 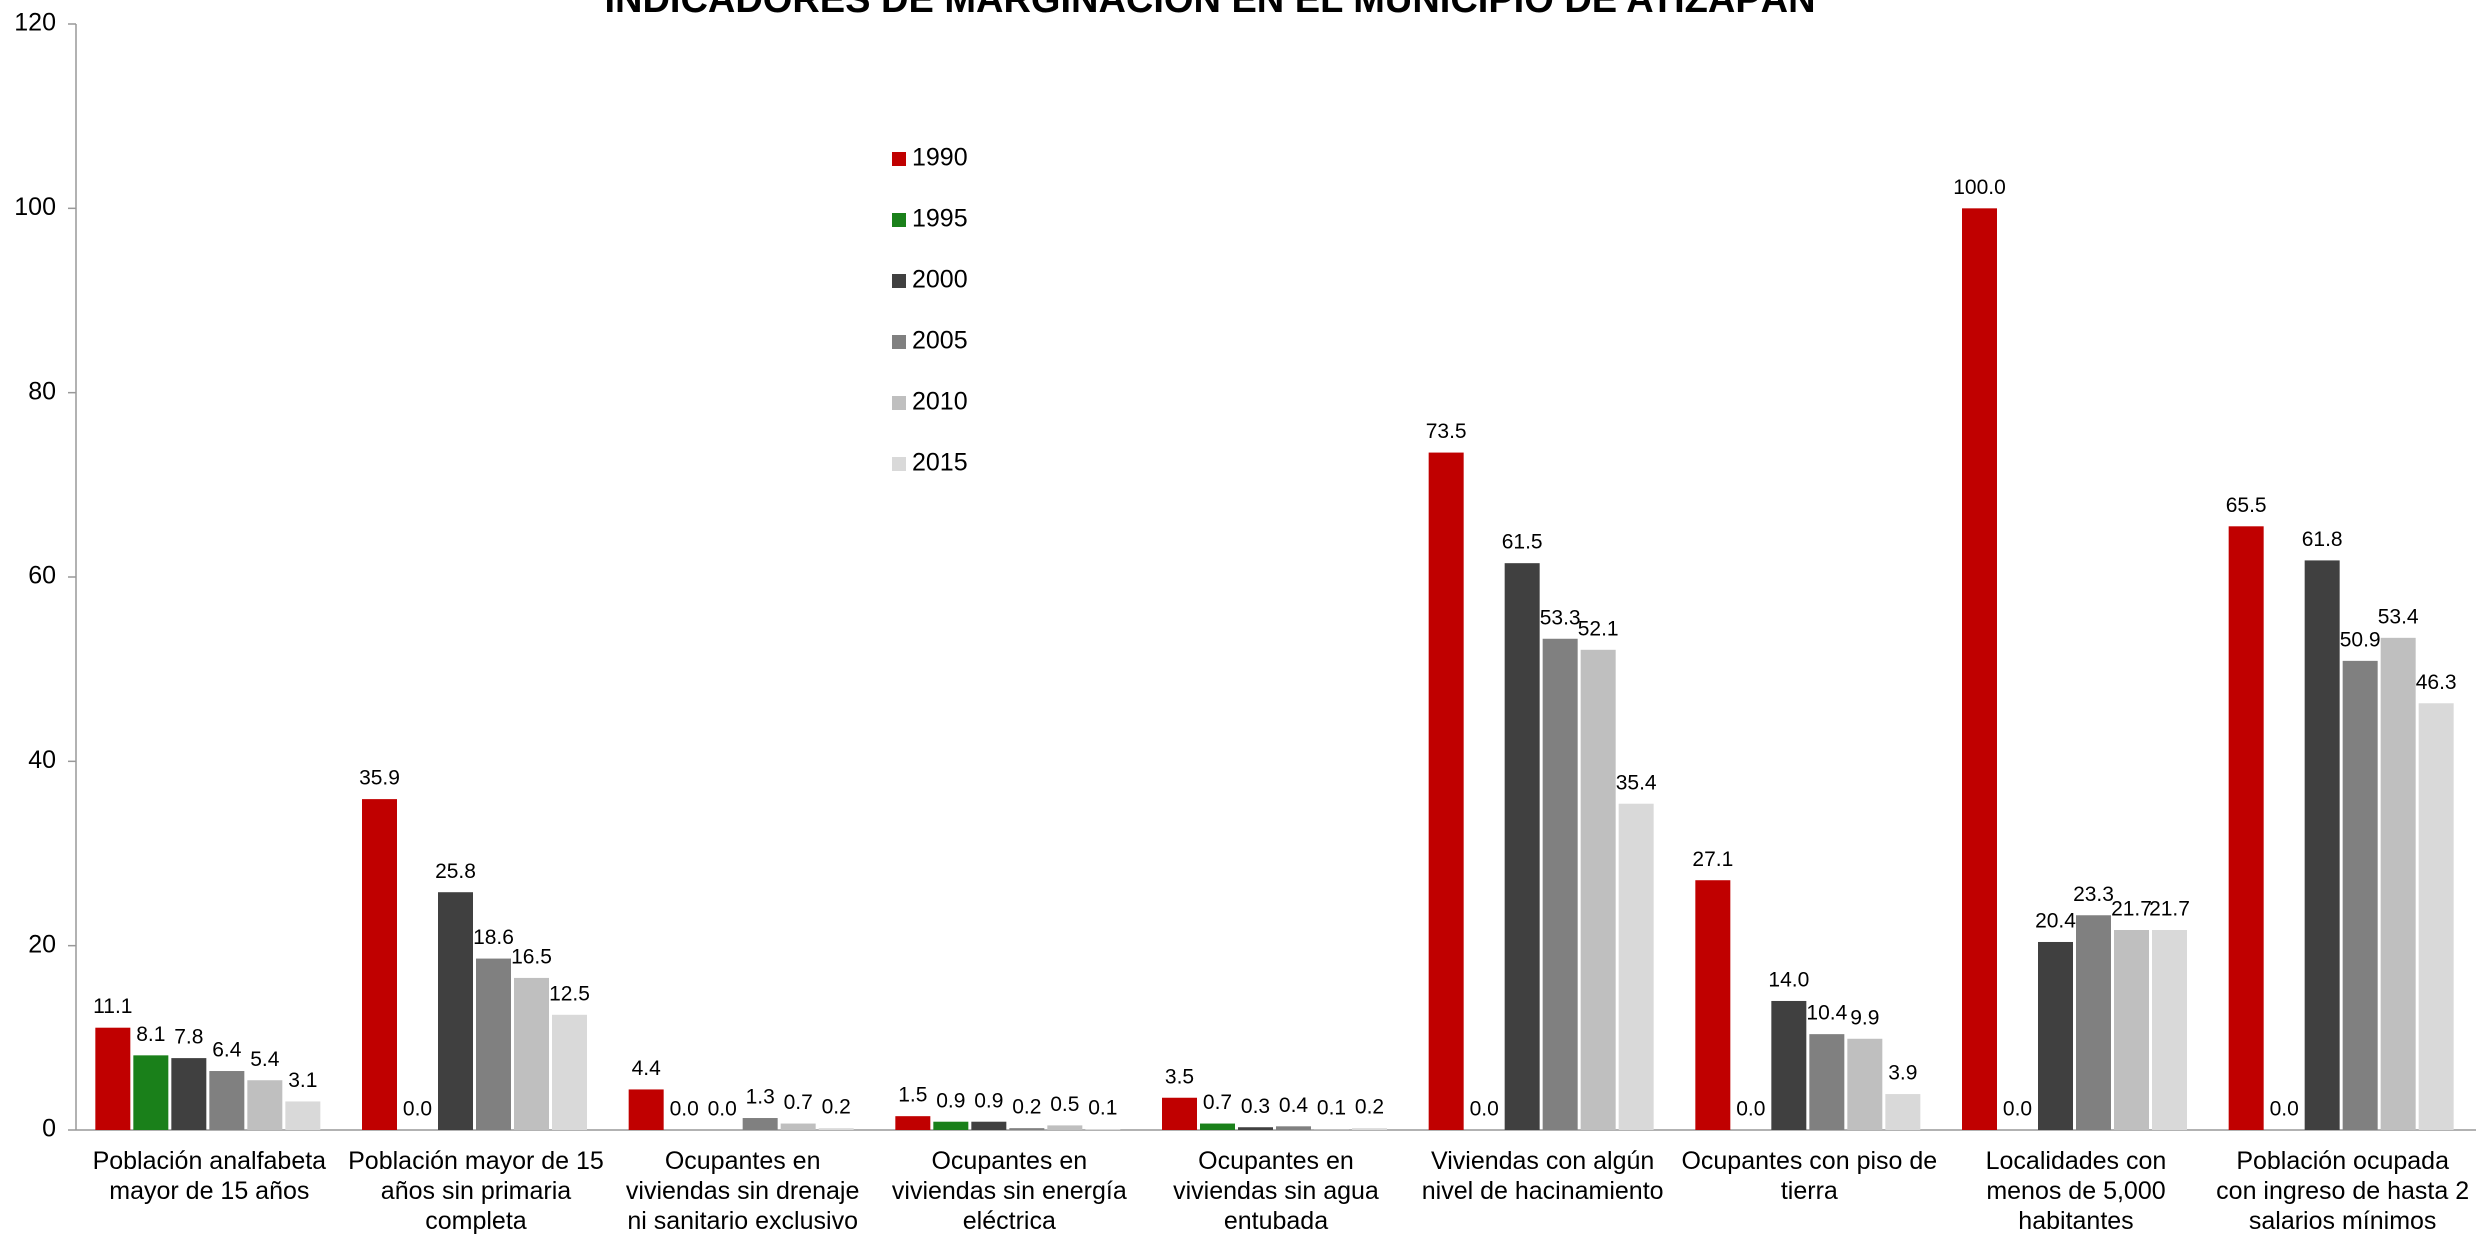 I want to click on legend-label: 2015, so click(x=940, y=463).